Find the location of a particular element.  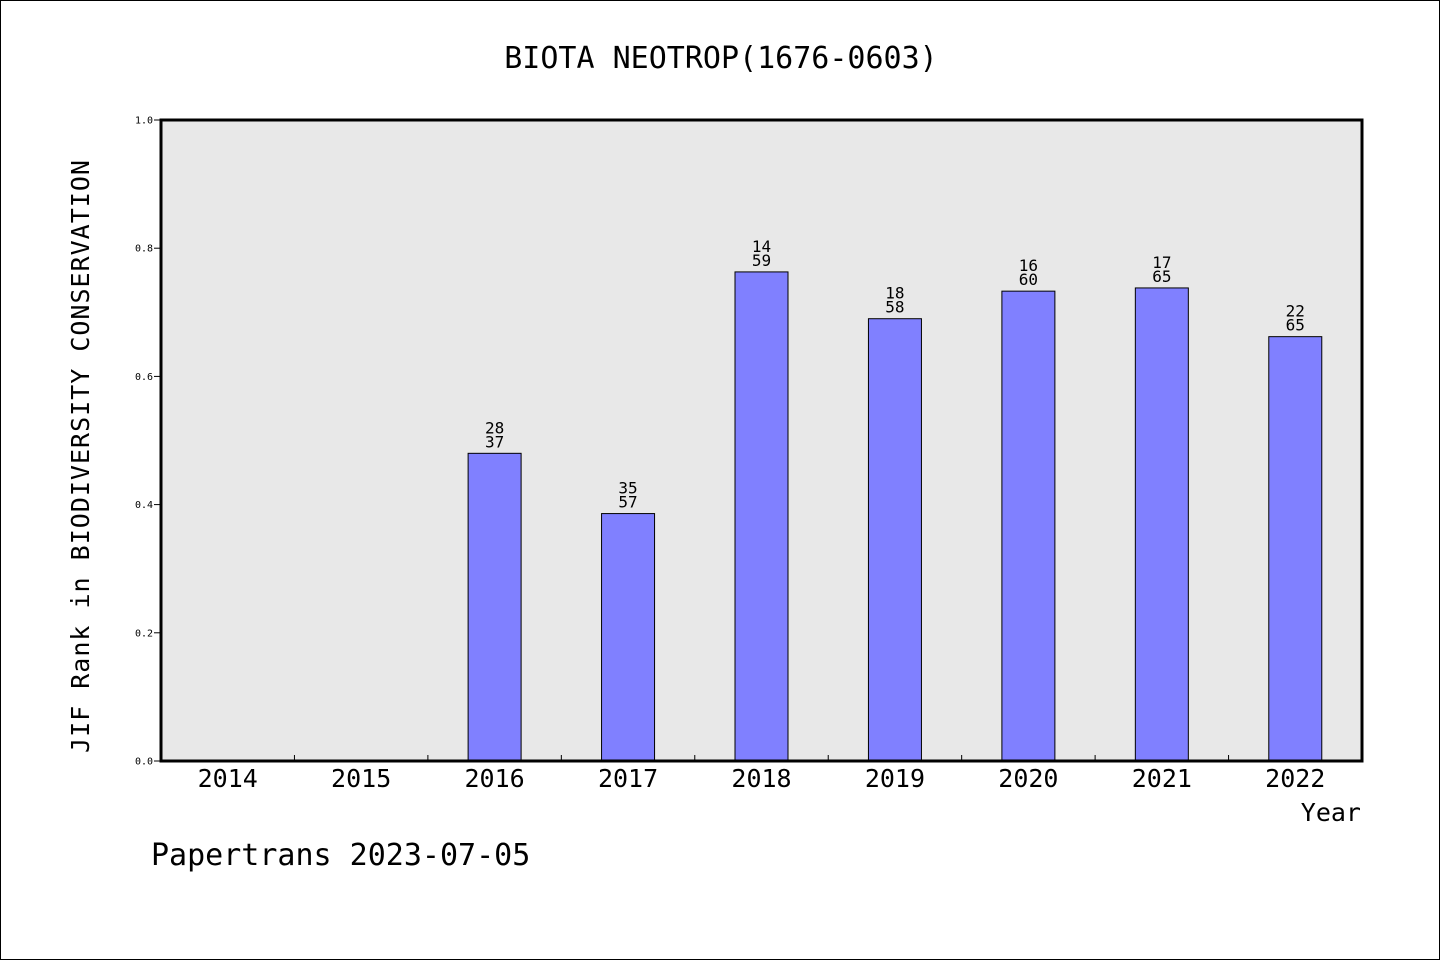

bar-rank-label: 28 is located at coordinates (494, 427).